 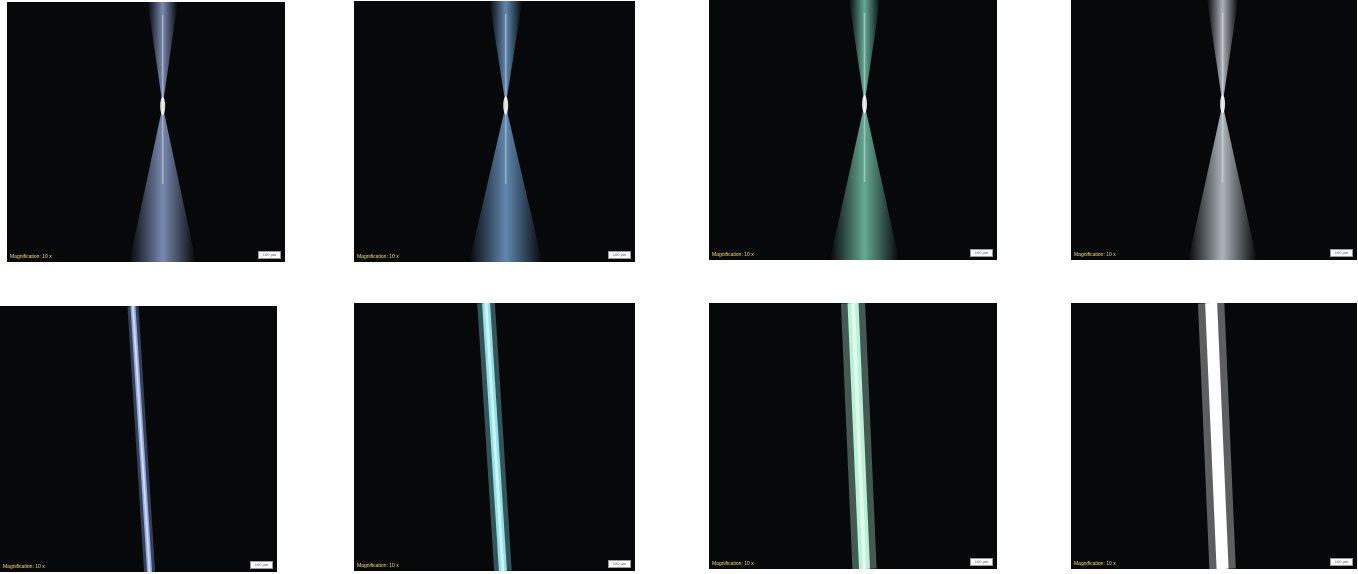 I want to click on micrograph-panel-8: Magnification: 10 x 100 µm, so click(x=1214, y=436).